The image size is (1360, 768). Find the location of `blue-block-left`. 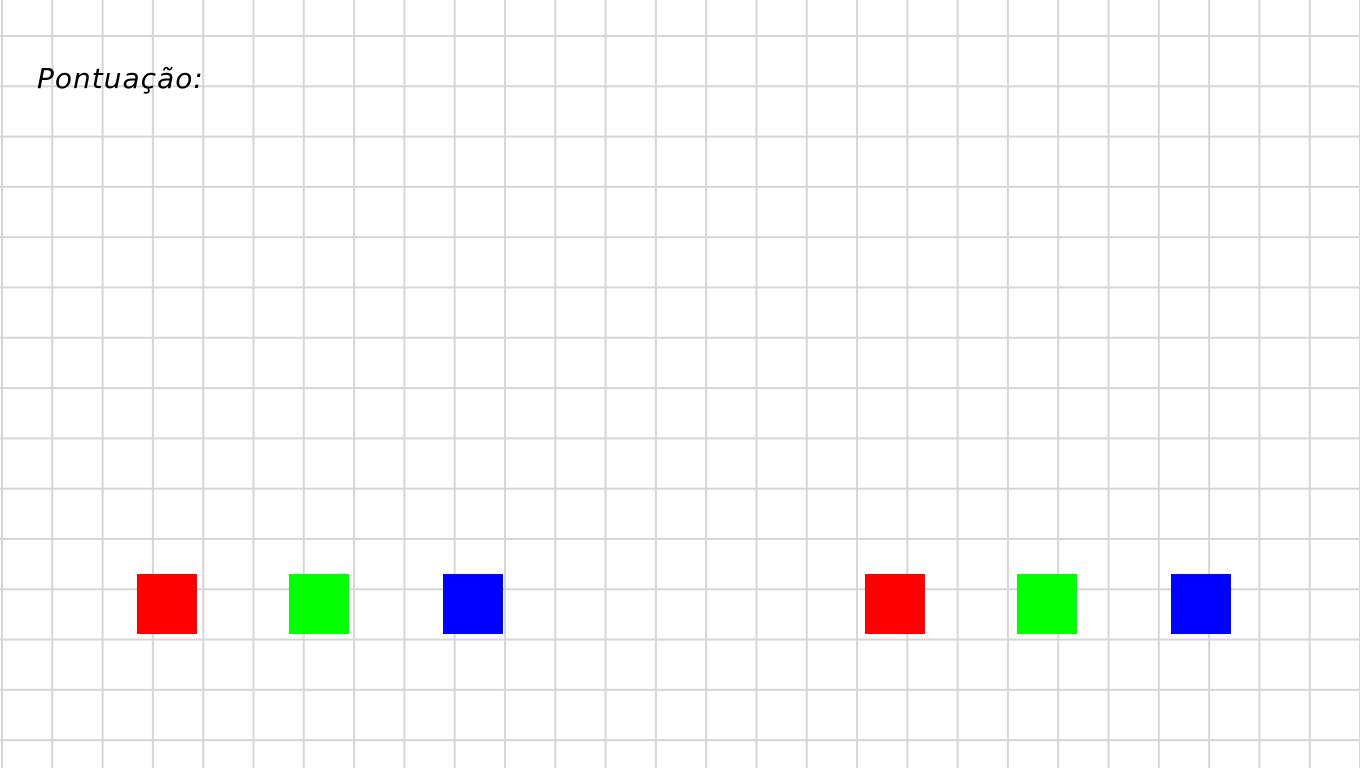

blue-block-left is located at coordinates (473, 604).